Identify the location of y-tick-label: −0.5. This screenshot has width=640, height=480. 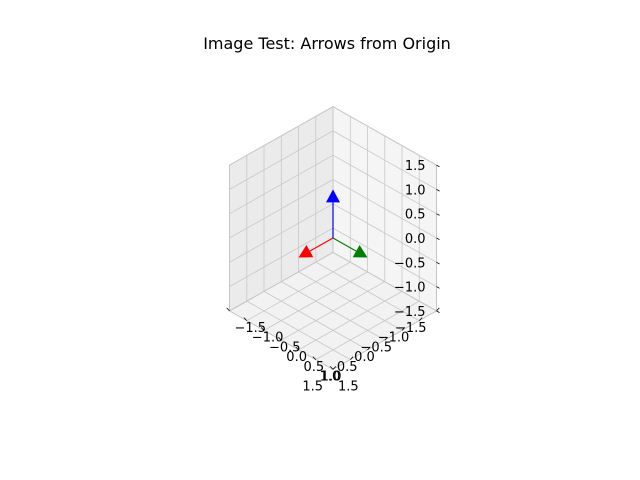
(285, 347).